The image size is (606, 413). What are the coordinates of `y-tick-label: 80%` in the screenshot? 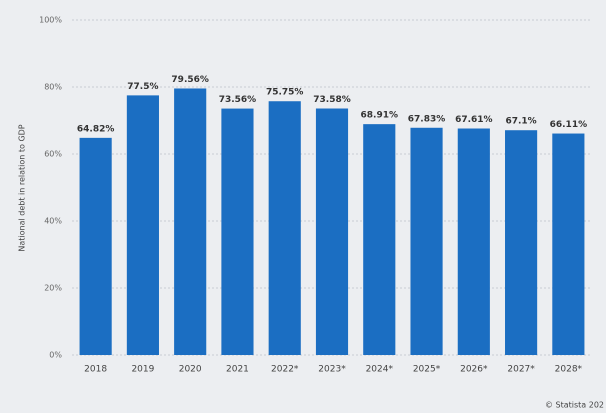 It's located at (53, 87).